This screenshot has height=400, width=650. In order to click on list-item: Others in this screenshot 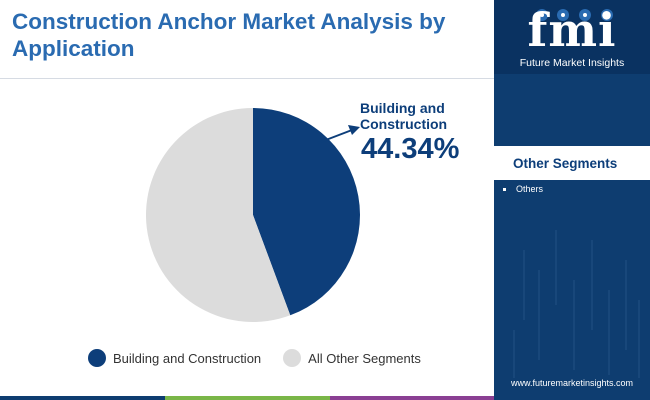, I will do `click(572, 192)`.